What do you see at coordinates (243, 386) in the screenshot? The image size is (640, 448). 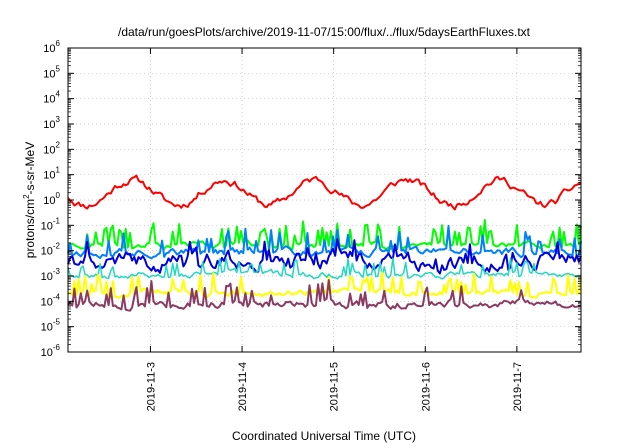 I see `x-tick-label: 2019-11-4` at bounding box center [243, 386].